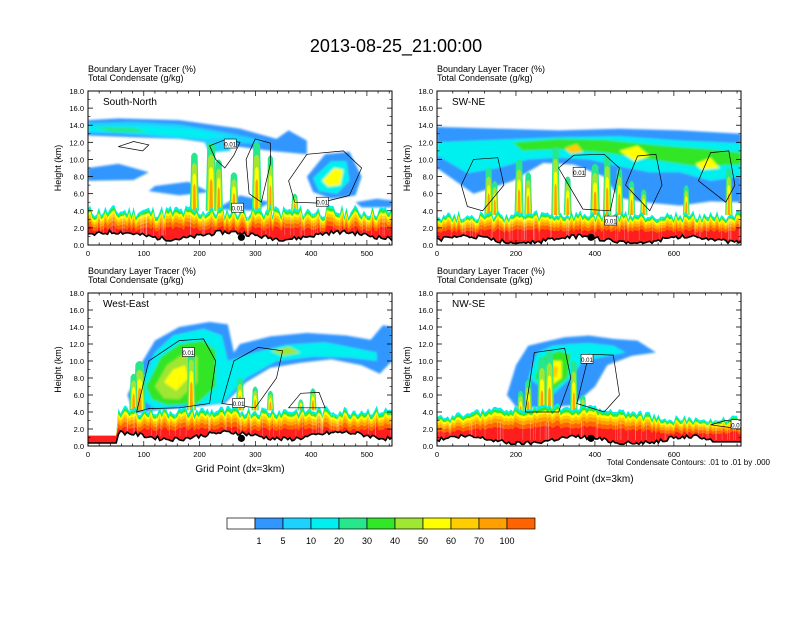 The image size is (792, 617). I want to click on x-axis-label: Grid Point (dx=3km), so click(239, 469).